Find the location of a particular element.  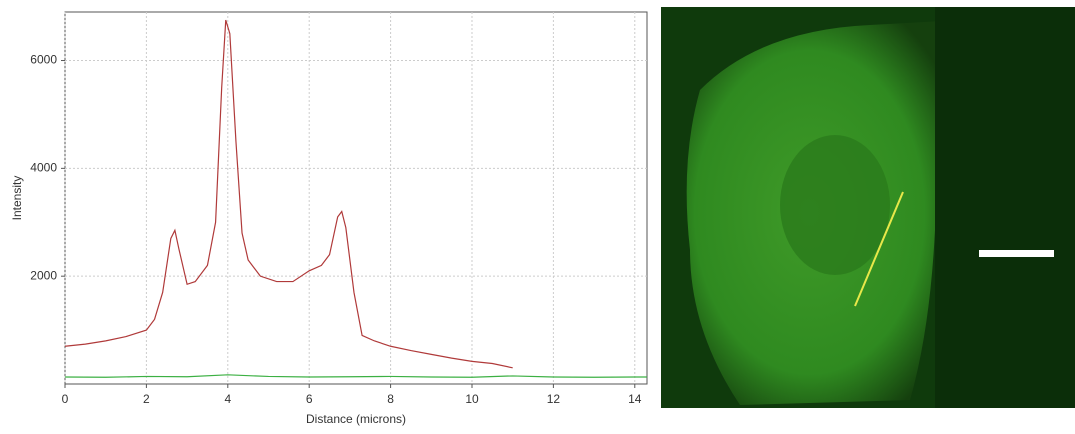

x-tick-label: 8 is located at coordinates (390, 399).